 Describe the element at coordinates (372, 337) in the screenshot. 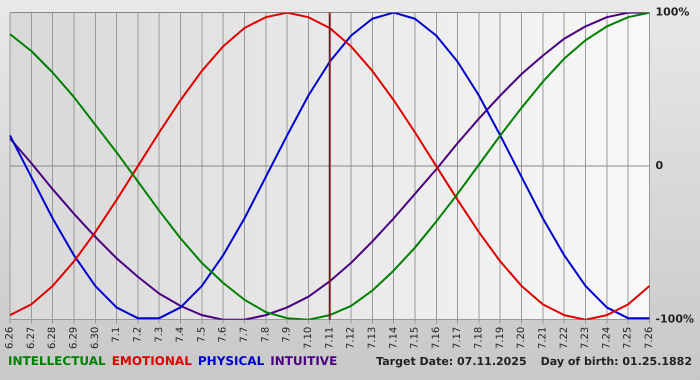

I see `x-tick-label: 7.13` at that location.